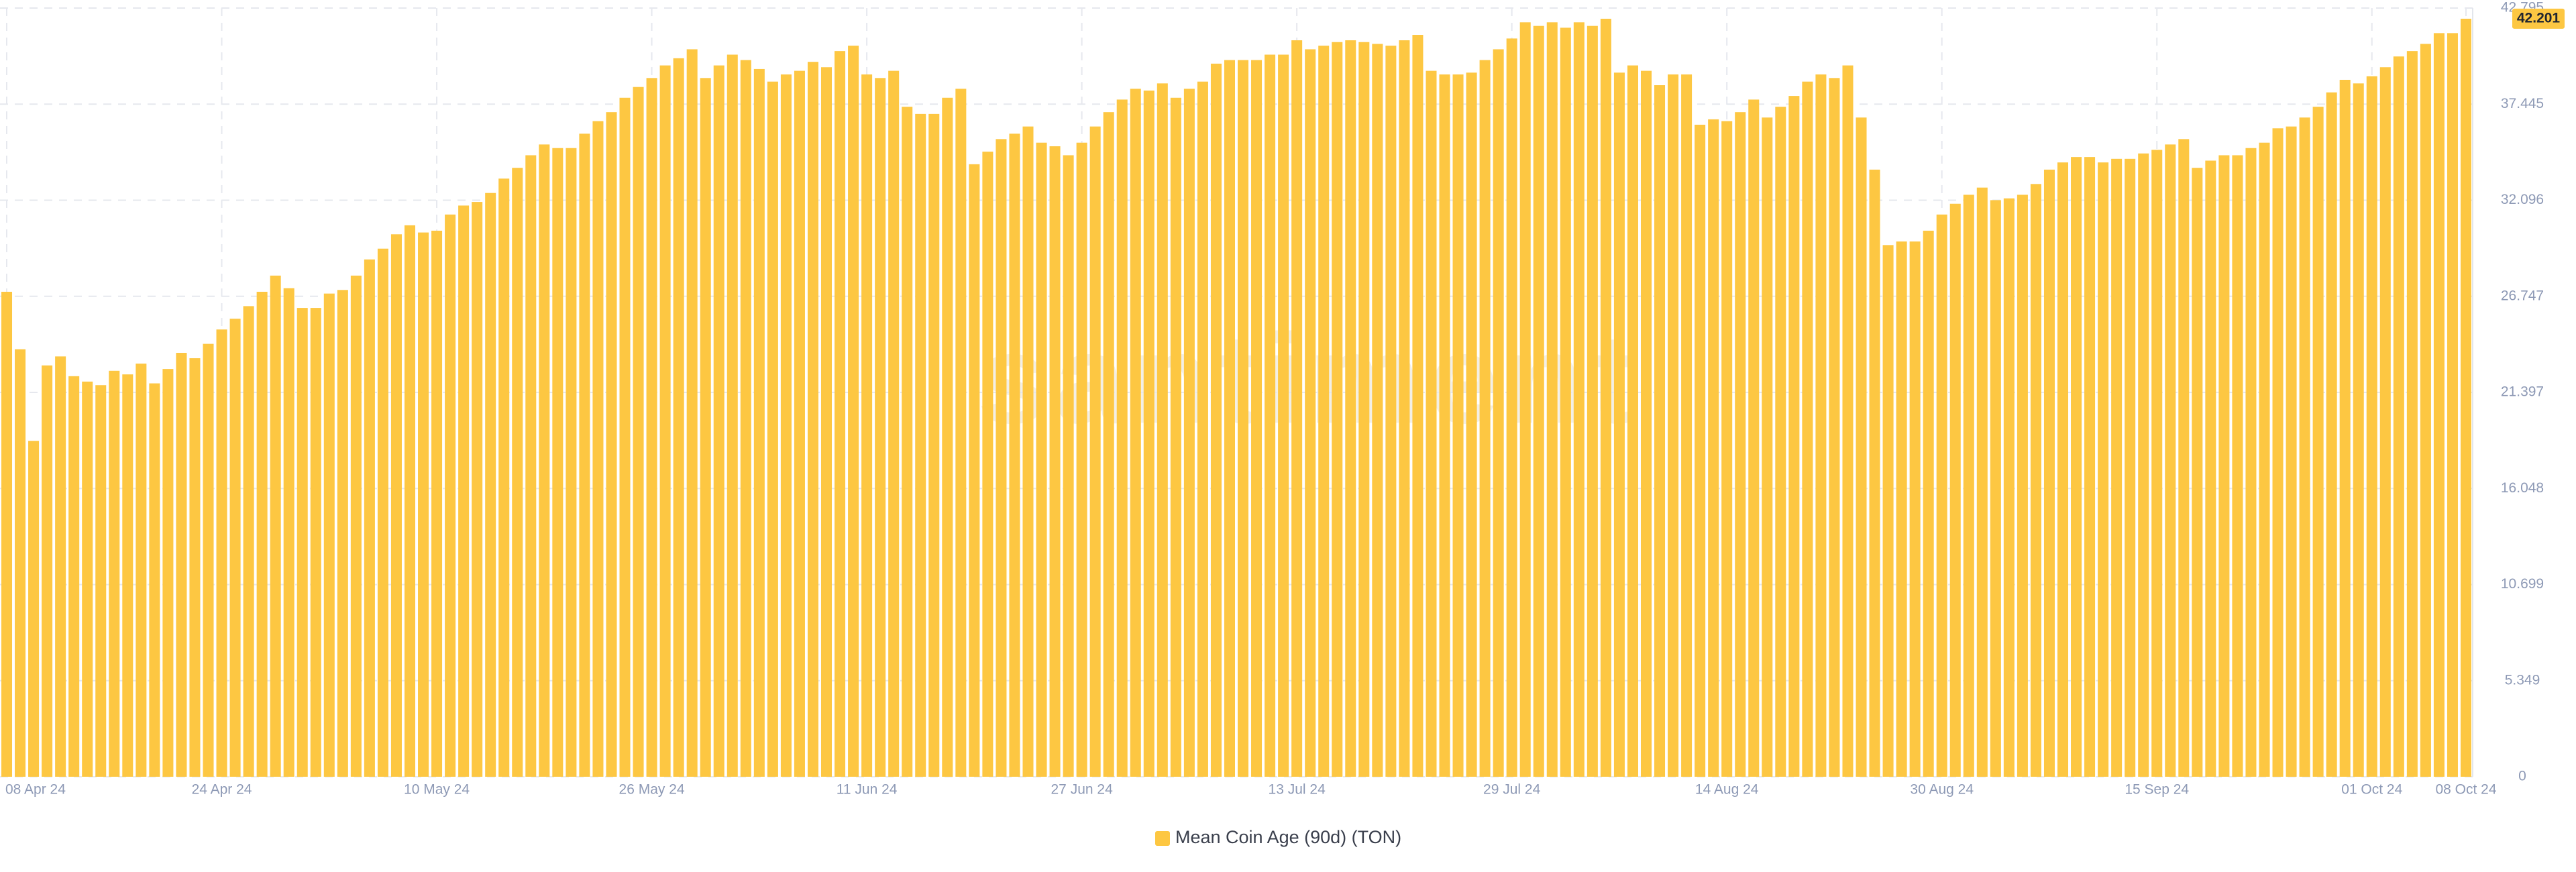  What do you see at coordinates (2522, 200) in the screenshot?
I see `y-tick-label: 32.096` at bounding box center [2522, 200].